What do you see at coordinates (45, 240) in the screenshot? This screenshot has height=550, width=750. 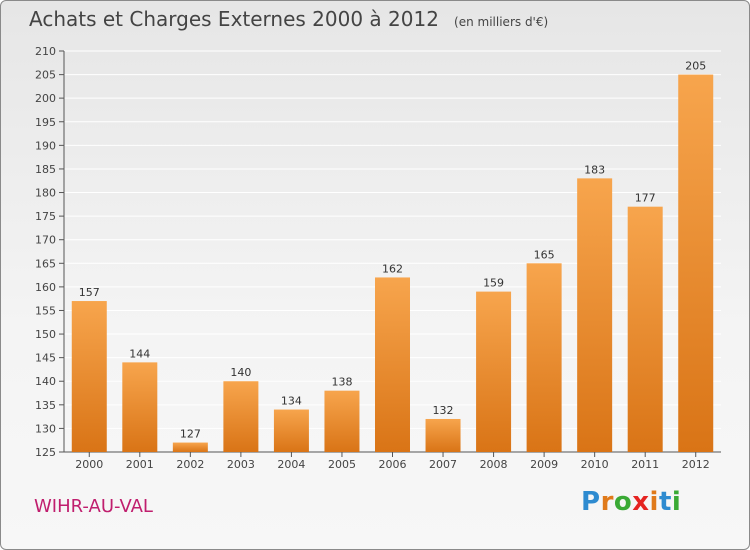 I see `y-tick-label: 170` at bounding box center [45, 240].